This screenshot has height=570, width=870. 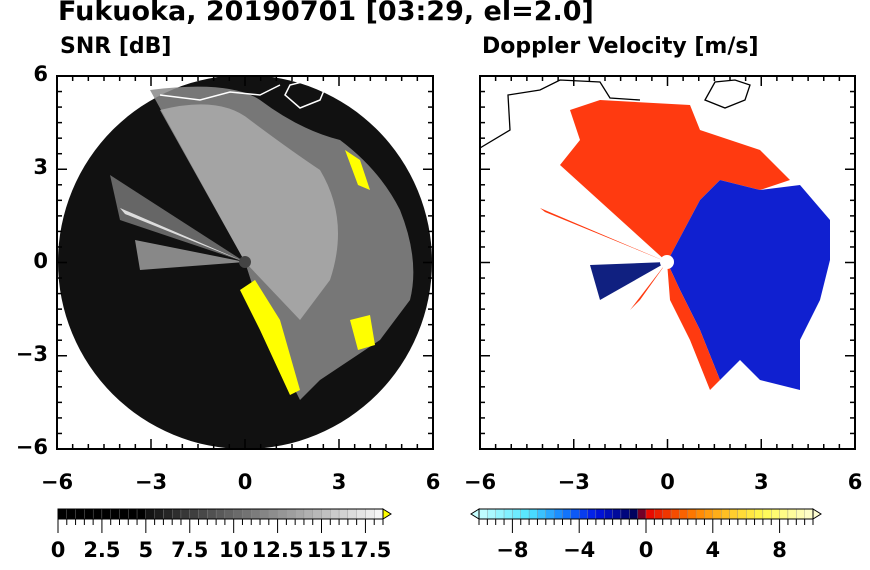 I want to click on snr-colorbar-frame, so click(x=220, y=514).